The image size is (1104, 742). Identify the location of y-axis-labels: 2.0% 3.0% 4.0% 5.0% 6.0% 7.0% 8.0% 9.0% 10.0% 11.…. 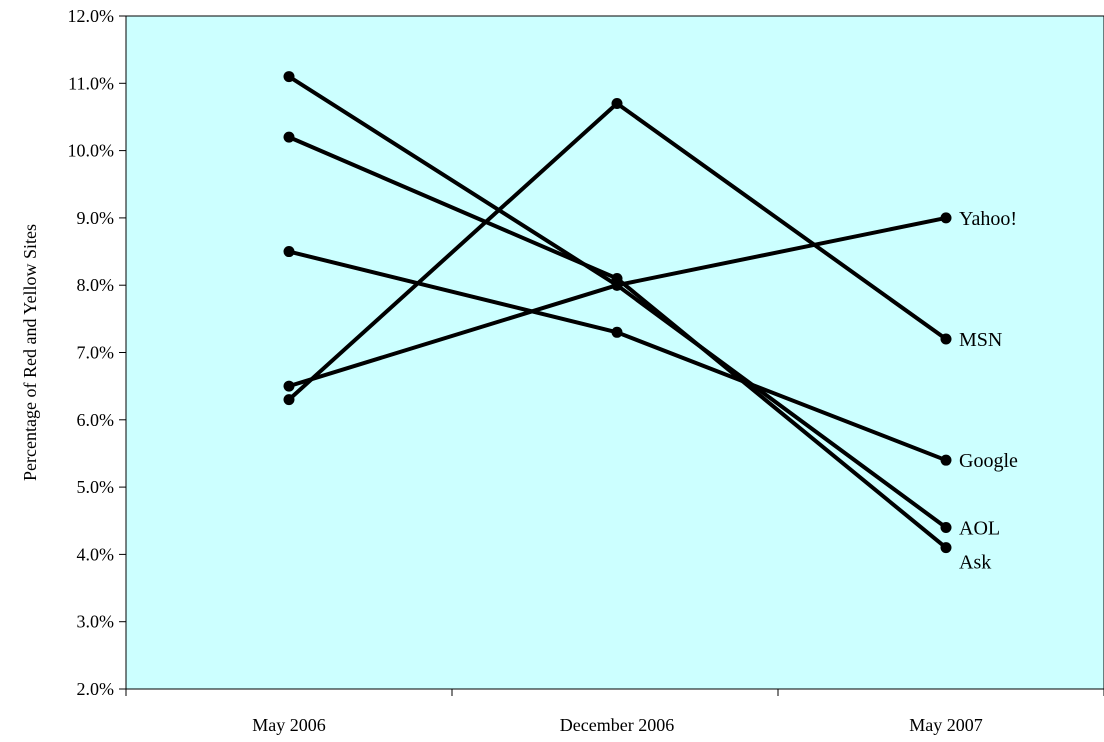
(91, 352).